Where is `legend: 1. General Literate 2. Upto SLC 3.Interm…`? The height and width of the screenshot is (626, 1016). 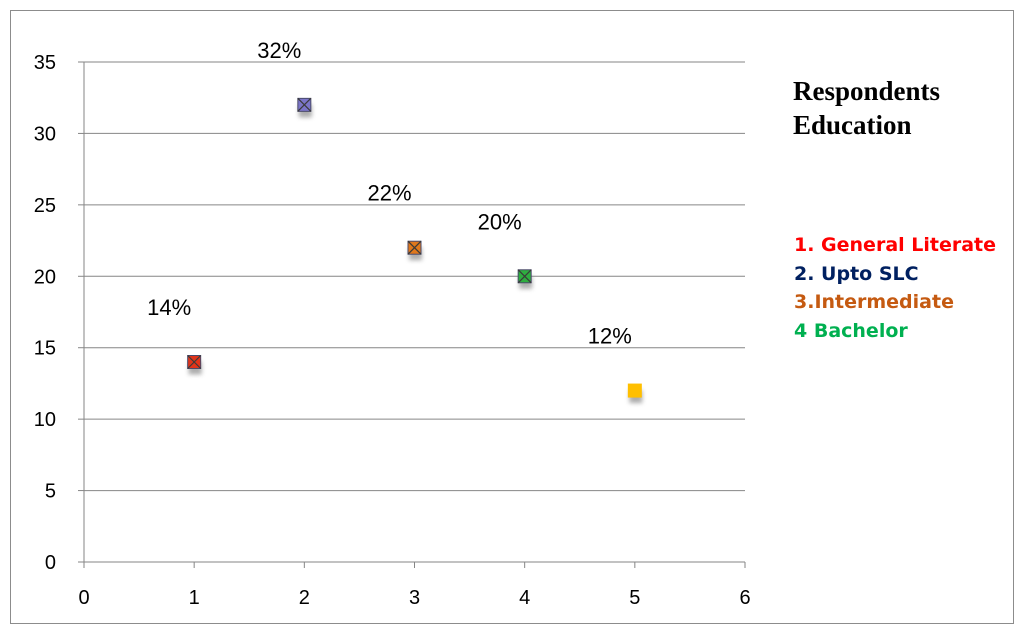 legend: 1. General Literate 2. Upto SLC 3.Interm… is located at coordinates (901, 288).